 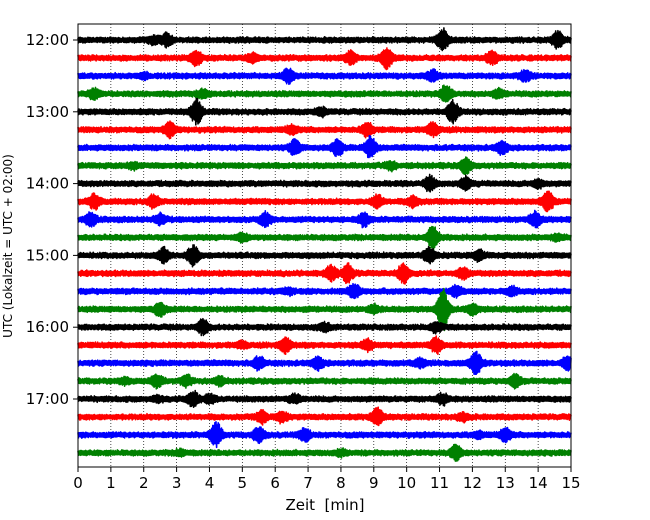 I want to click on x-tick-label: 13, so click(x=505, y=483).